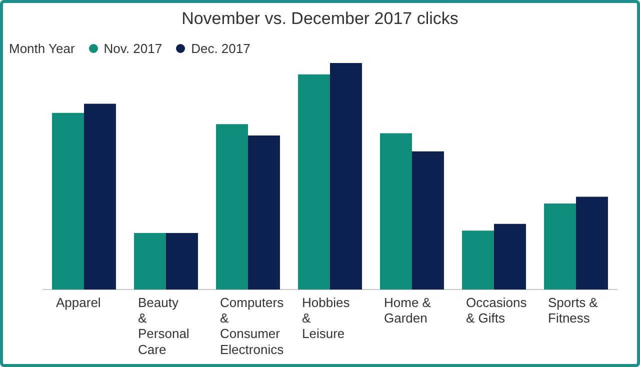 The width and height of the screenshot is (640, 367). I want to click on x-tick-label: Sports & Fitness, so click(573, 310).